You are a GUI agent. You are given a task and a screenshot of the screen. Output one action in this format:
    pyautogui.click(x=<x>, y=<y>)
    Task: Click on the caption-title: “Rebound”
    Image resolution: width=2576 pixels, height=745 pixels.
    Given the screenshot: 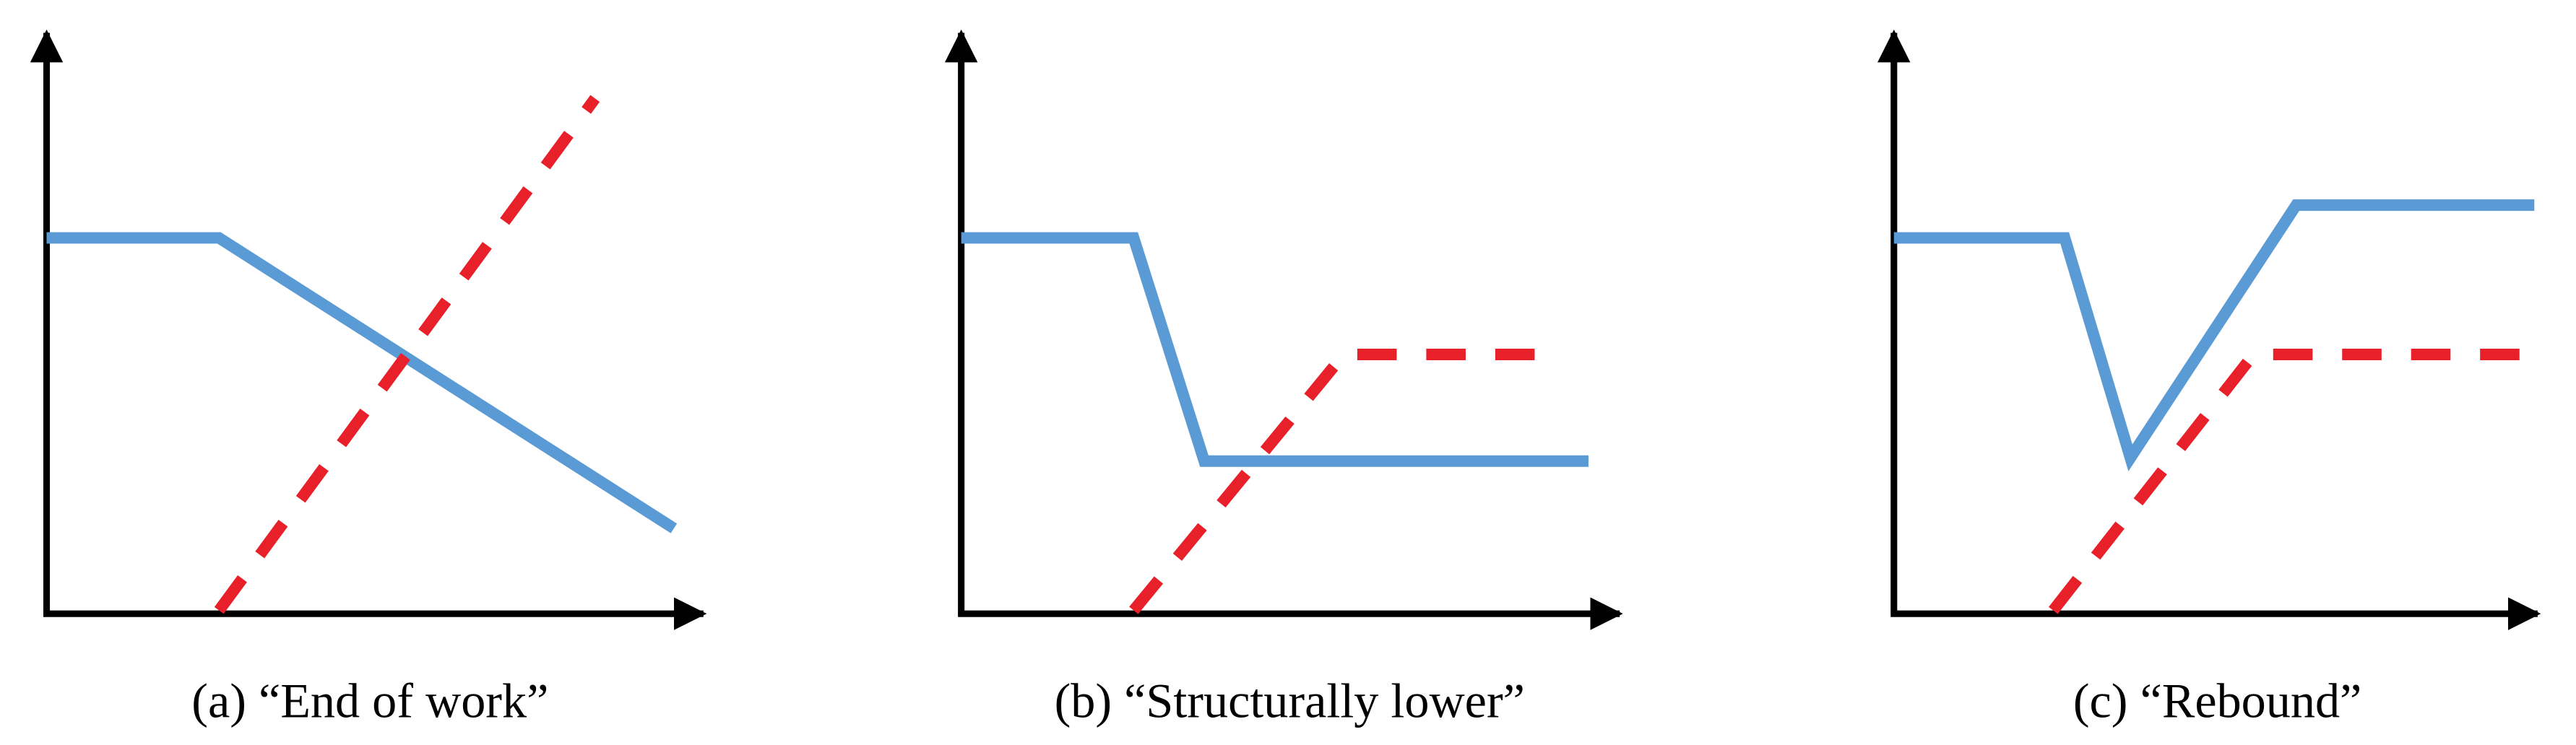 What is the action you would take?
    pyautogui.click(x=2251, y=700)
    